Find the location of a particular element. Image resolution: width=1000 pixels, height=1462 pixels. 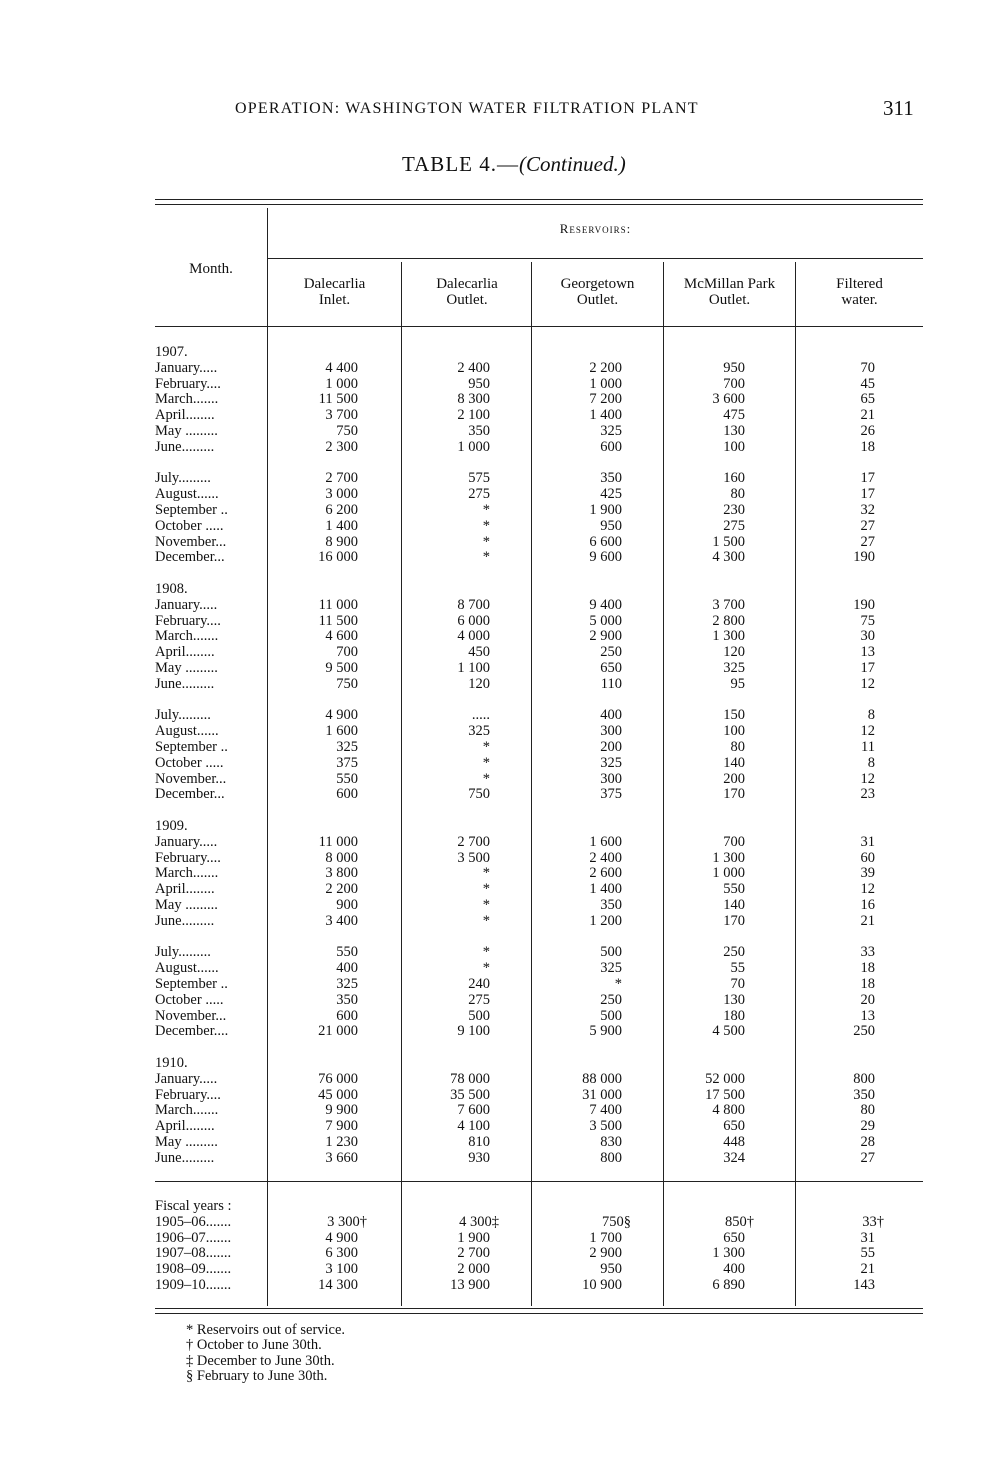

table-cell: 143 is located at coordinates (864, 1285).